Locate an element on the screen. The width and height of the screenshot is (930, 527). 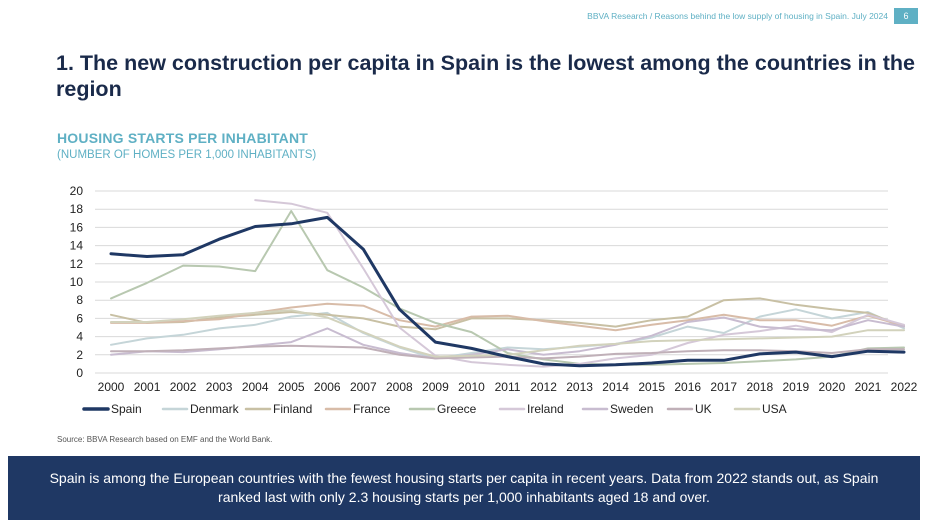
y-tick-label: 0 is located at coordinates (79, 373).